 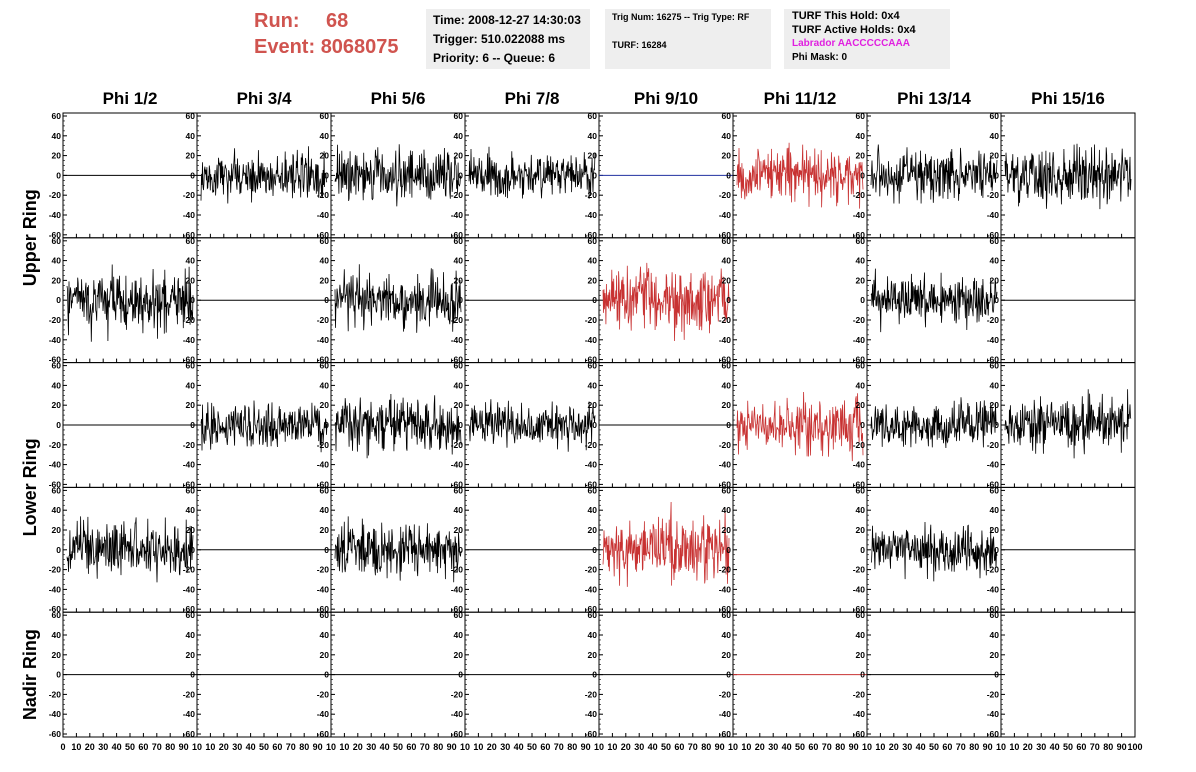 I want to click on y-tick-label-r2c2: 40, so click(x=191, y=261).